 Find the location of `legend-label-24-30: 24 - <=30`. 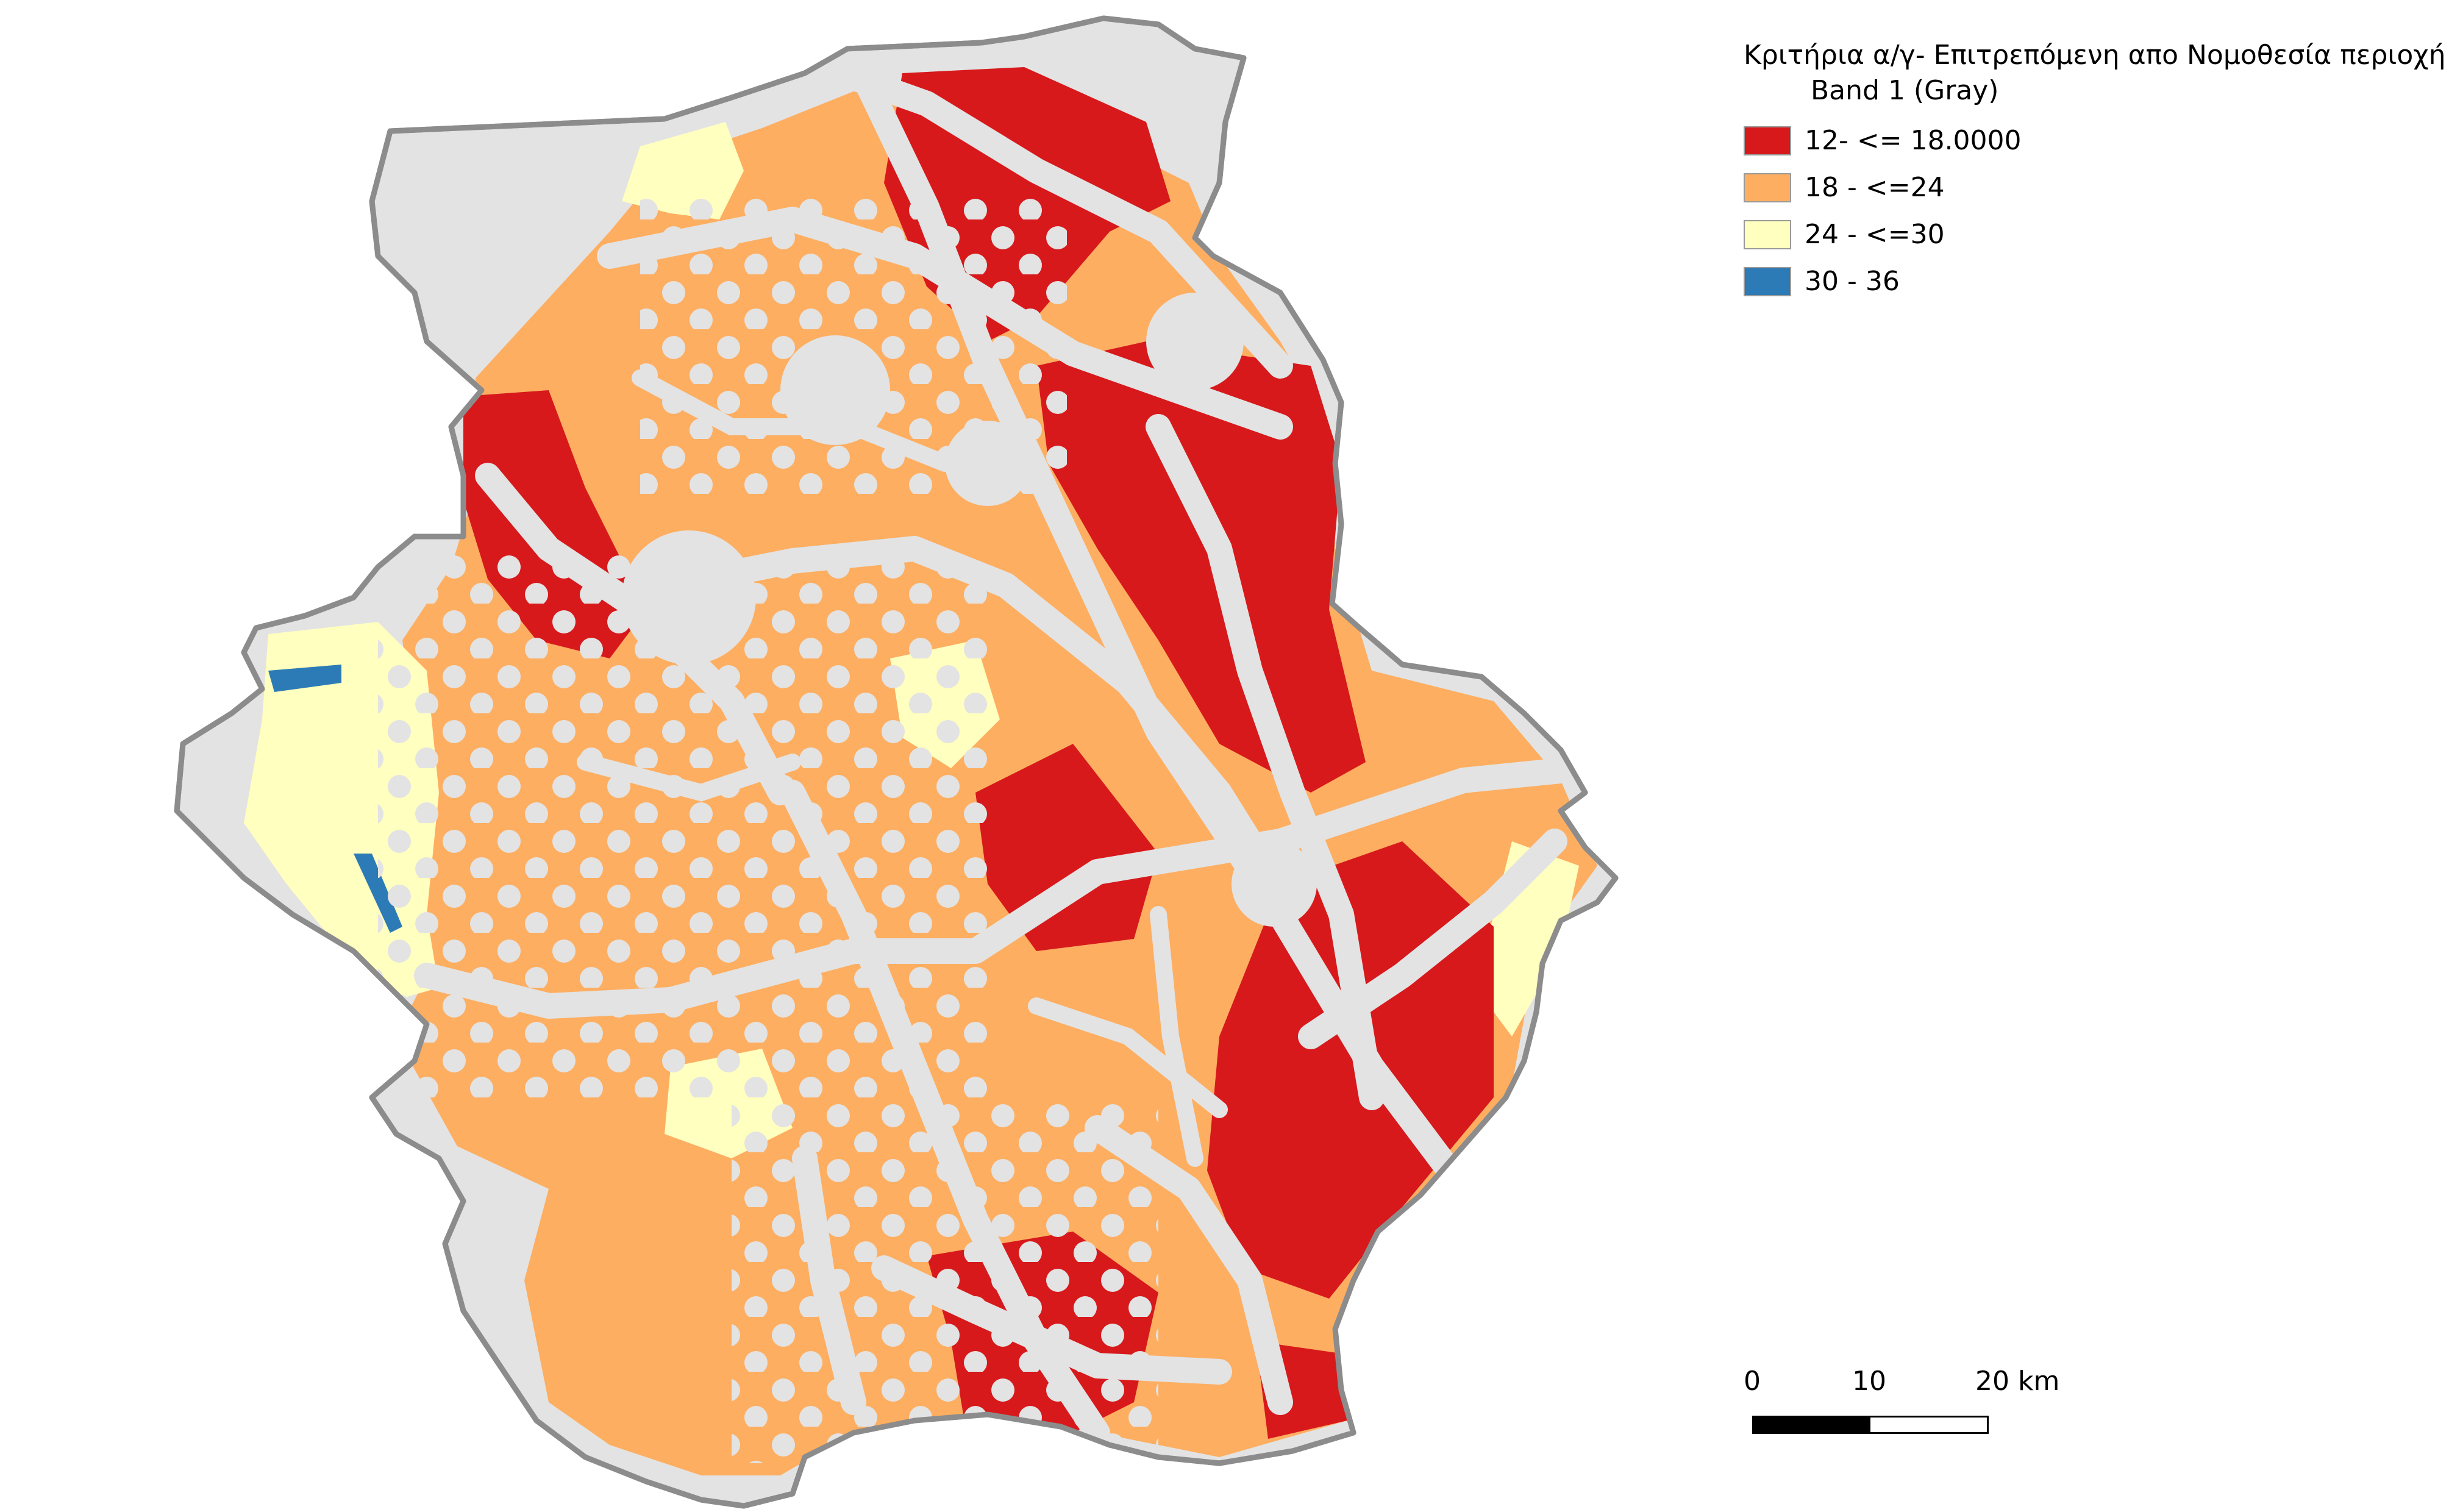

legend-label-24-30: 24 - <=30 is located at coordinates (1875, 234).